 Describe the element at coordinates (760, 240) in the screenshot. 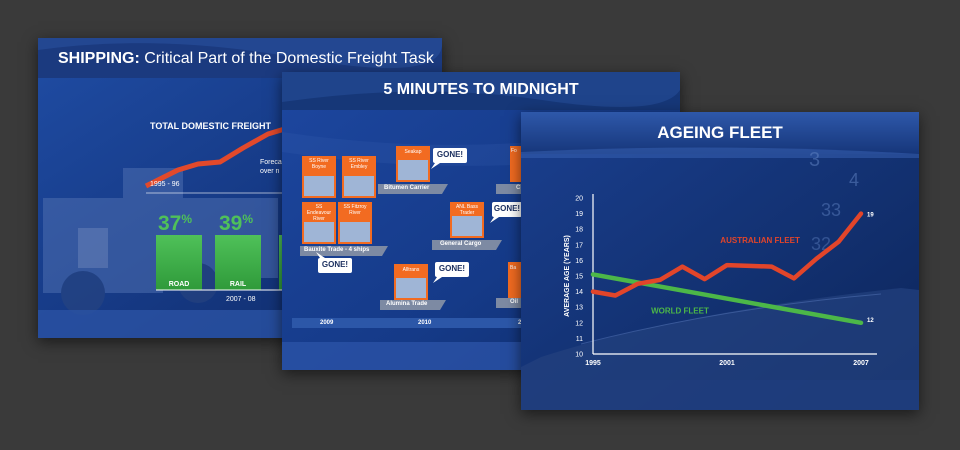

I see `australian-fleet-legend: AUSTRALIAN FLEET` at that location.